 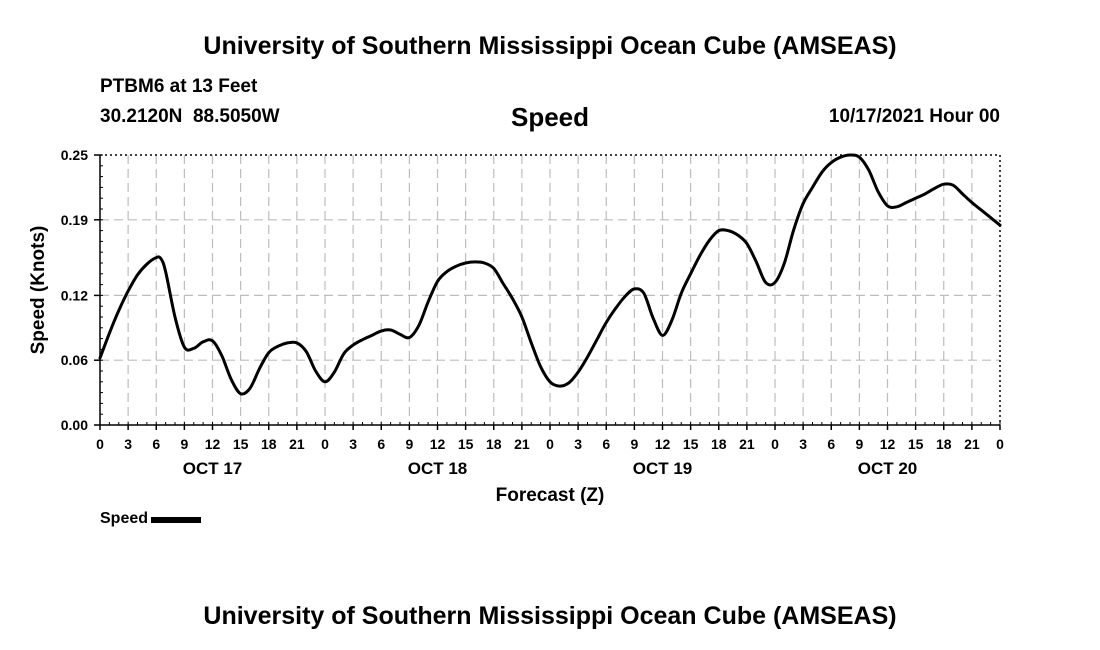 I want to click on chart-title: Speed, so click(x=550, y=117).